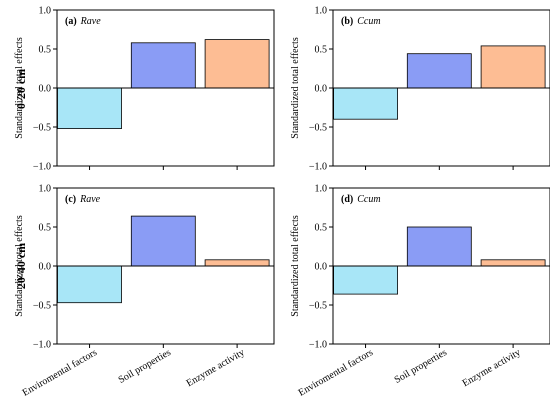  Describe the element at coordinates (368, 21) in the screenshot. I see `panel-name-b: Ccum` at that location.